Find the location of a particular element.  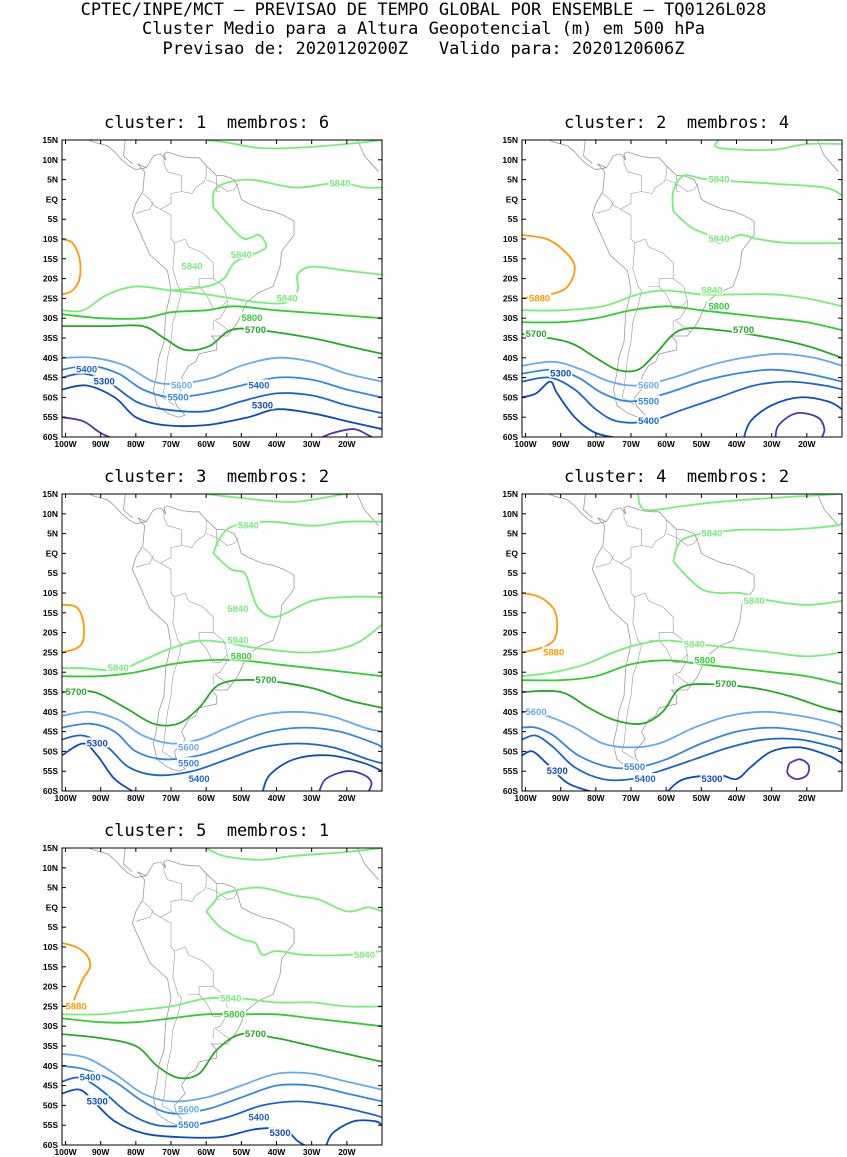

lat-tick-label: 40S is located at coordinates (510, 358).